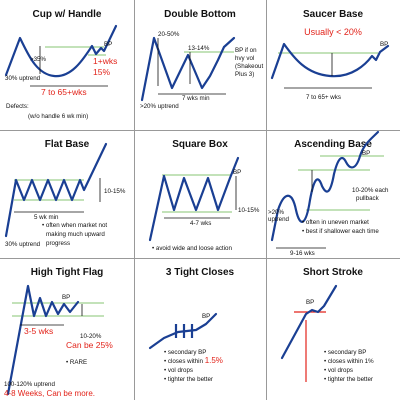  What do you see at coordinates (105, 61) in the screenshot?
I see `handle-wks-label: 1+wks` at bounding box center [105, 61].